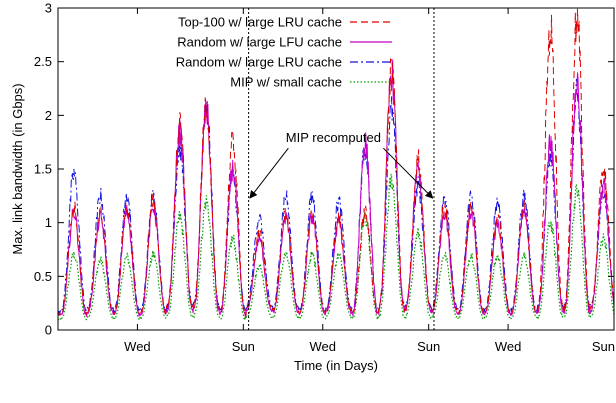 The image size is (616, 403). What do you see at coordinates (43, 276) in the screenshot?
I see `y-tick-label: 0.5` at bounding box center [43, 276].